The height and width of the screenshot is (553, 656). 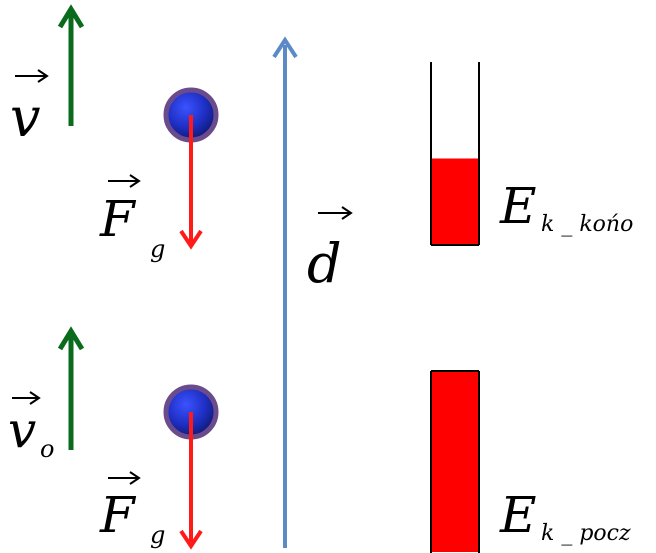 I want to click on energy-symbol-initial: E, so click(x=518, y=515).